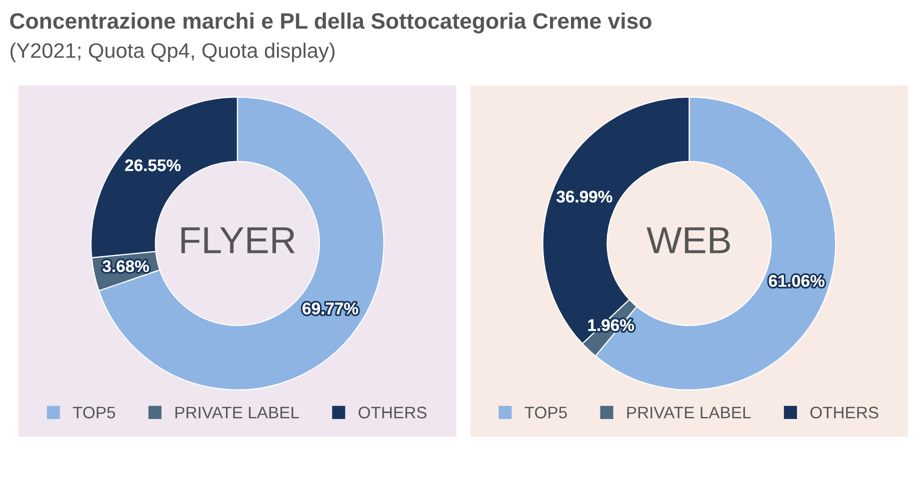 The width and height of the screenshot is (922, 502). What do you see at coordinates (796, 281) in the screenshot?
I see `data-label: 61.06%` at bounding box center [796, 281].